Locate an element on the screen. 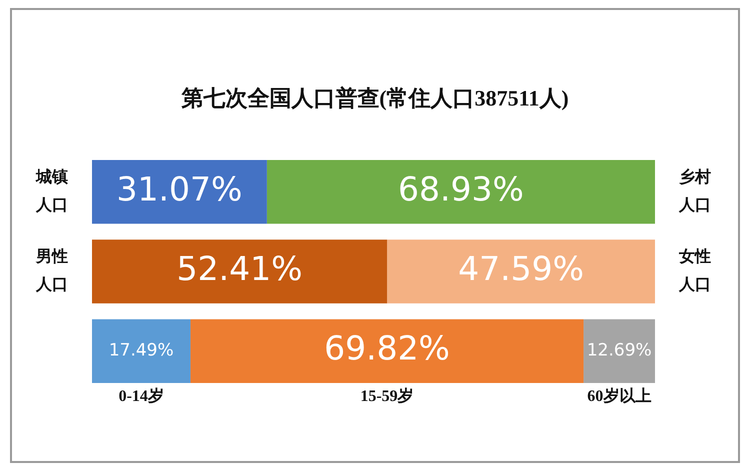  data-label: 12.69% is located at coordinates (619, 350).